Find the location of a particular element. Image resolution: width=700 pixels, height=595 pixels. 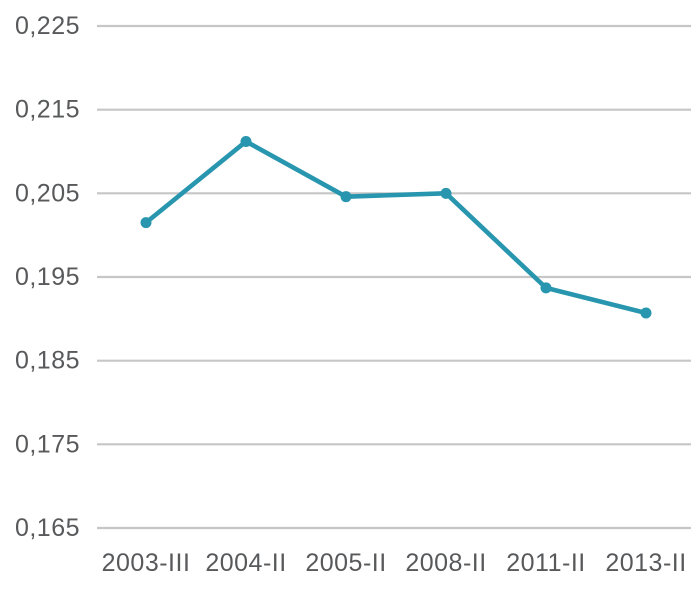

y-axis-tick-label: 0,175 is located at coordinates (47, 444).